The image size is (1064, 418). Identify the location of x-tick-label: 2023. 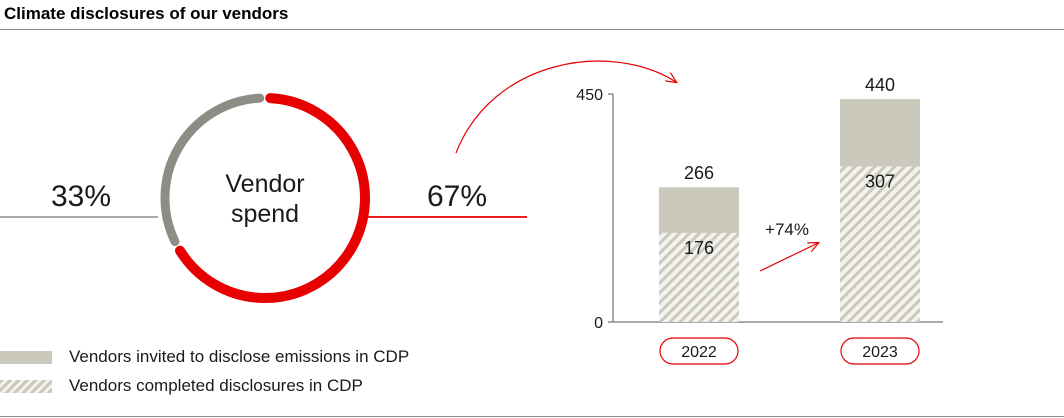
(880, 352).